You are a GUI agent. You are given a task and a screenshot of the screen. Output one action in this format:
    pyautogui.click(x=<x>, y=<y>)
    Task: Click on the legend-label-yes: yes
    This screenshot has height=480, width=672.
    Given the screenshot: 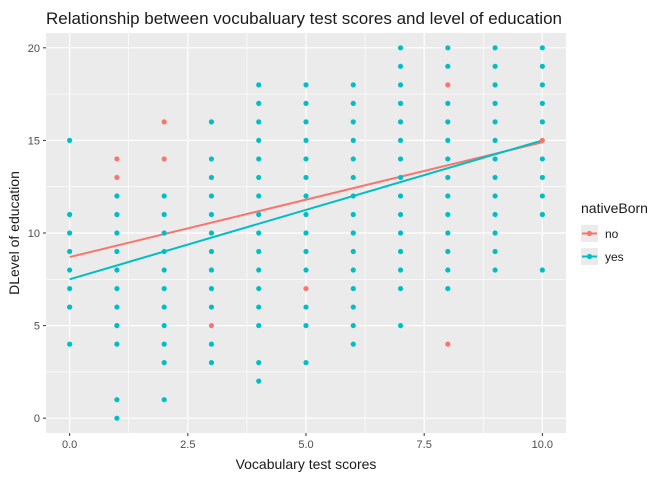 What is the action you would take?
    pyautogui.click(x=614, y=257)
    